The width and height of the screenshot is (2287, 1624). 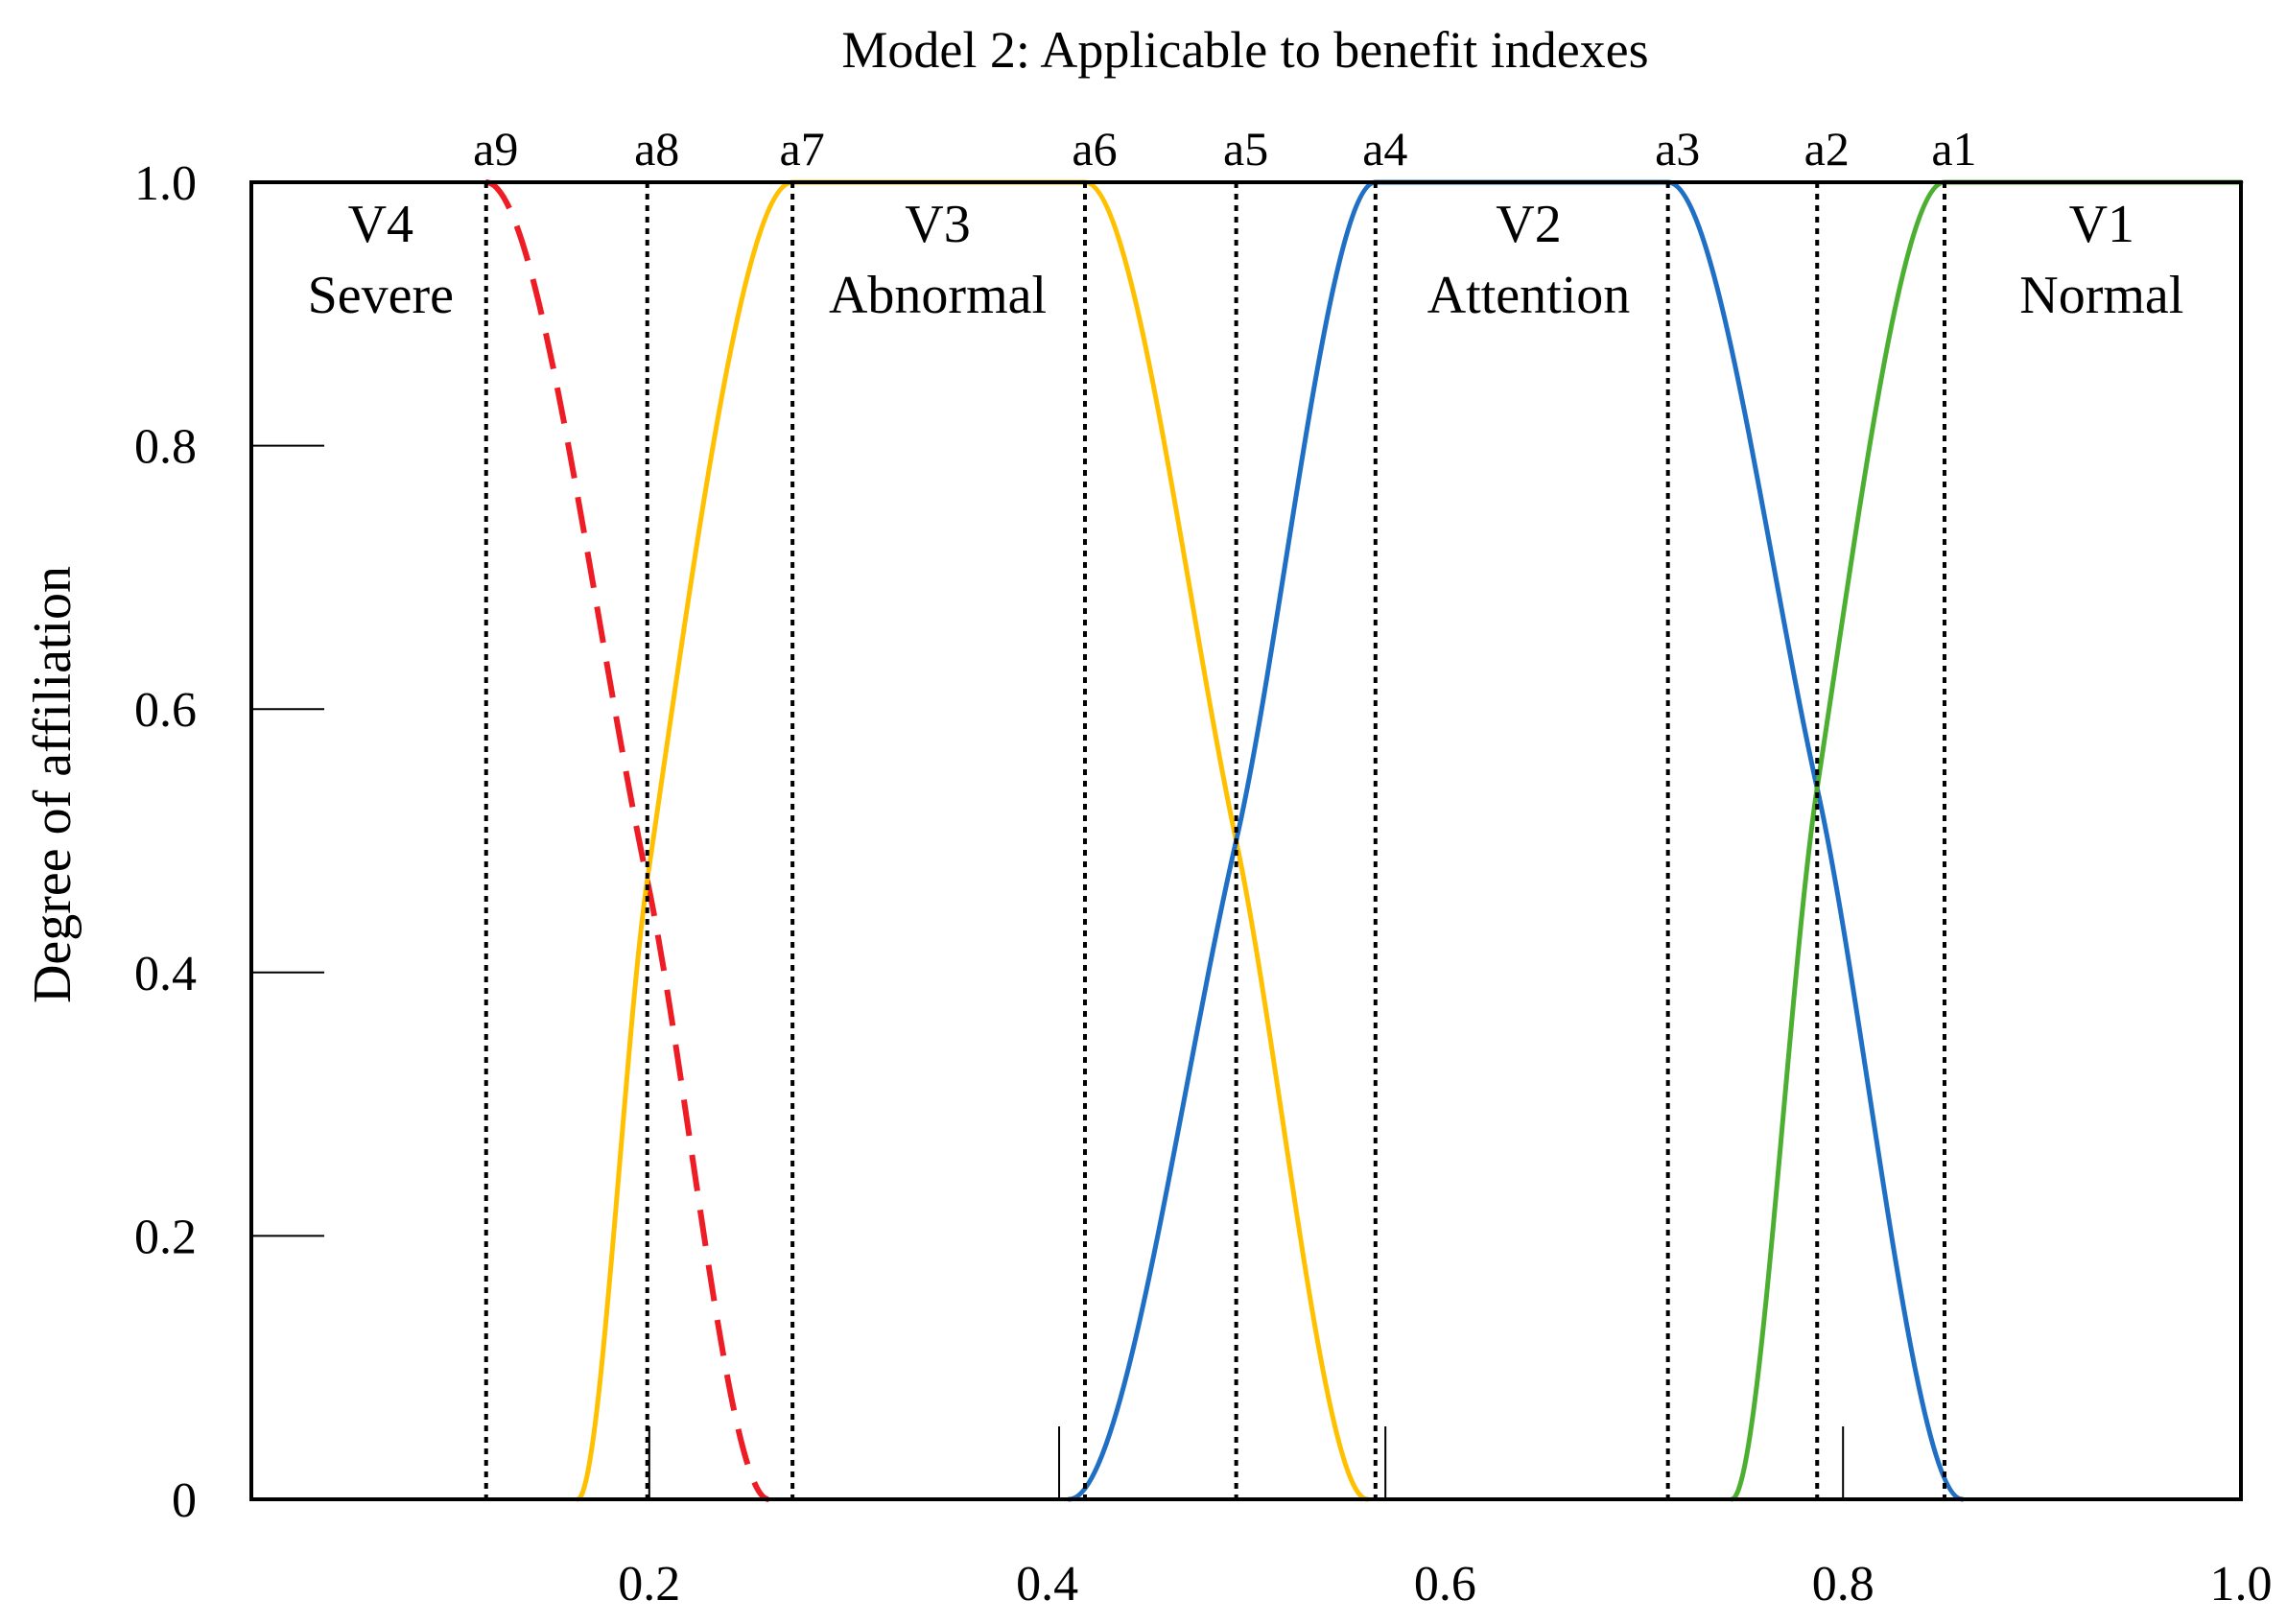 I want to click on reference-label-a4: a4, so click(x=1384, y=149).